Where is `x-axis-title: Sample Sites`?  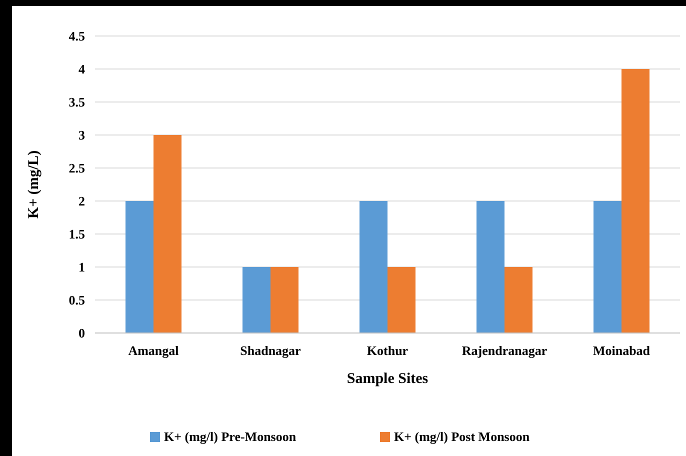 x-axis-title: Sample Sites is located at coordinates (387, 379).